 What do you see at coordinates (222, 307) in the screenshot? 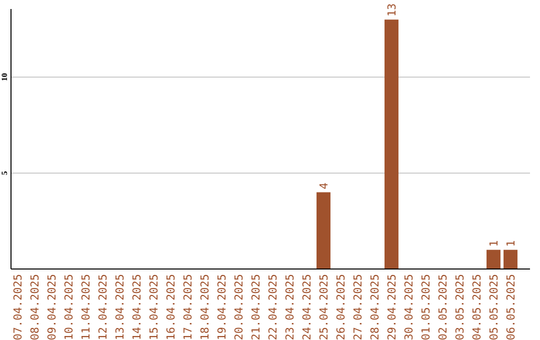
I see `x-tick-label: 19.04.2025` at bounding box center [222, 307].